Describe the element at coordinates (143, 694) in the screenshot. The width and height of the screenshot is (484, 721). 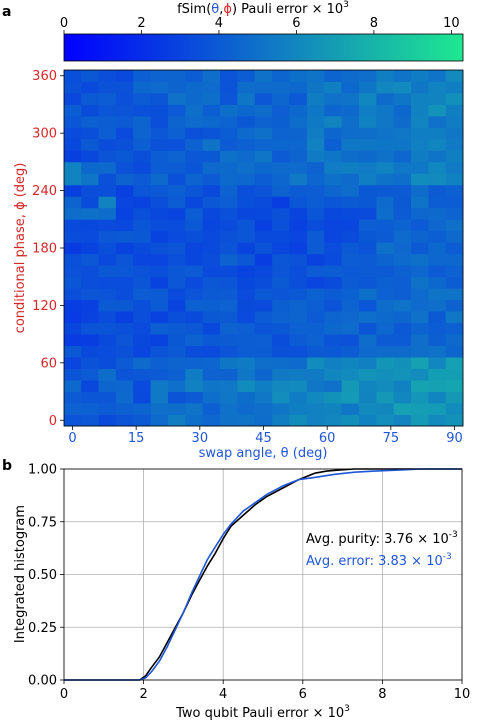
I see `cdf-x-tick-label: 2` at that location.